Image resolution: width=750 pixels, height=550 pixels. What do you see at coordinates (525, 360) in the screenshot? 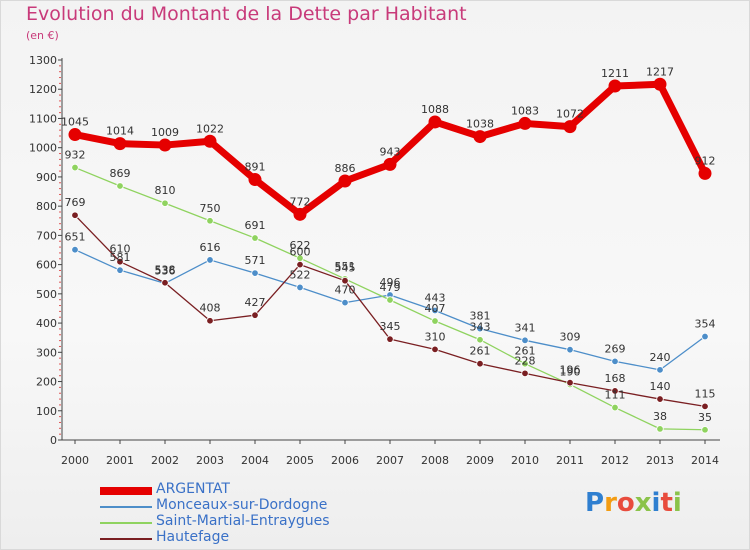
I see `data-label: 228` at bounding box center [525, 360].